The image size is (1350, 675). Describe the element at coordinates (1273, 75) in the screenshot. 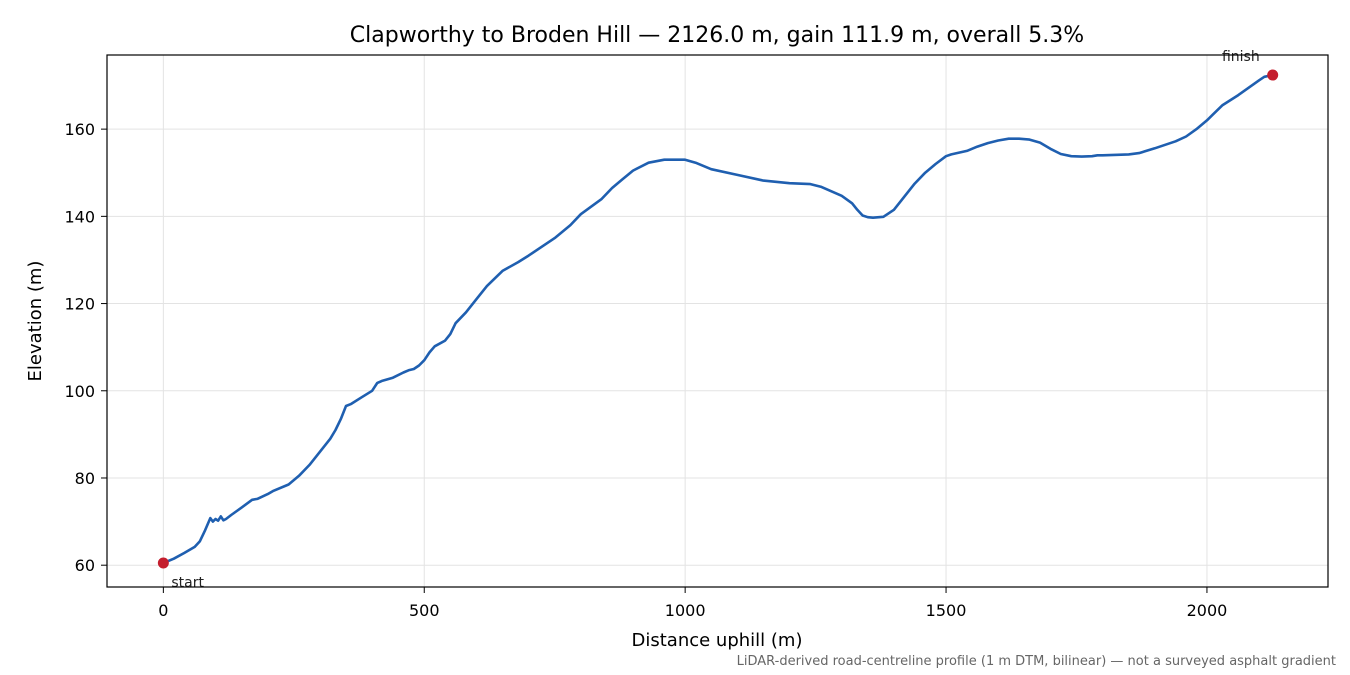

I see `finish-marker` at that location.